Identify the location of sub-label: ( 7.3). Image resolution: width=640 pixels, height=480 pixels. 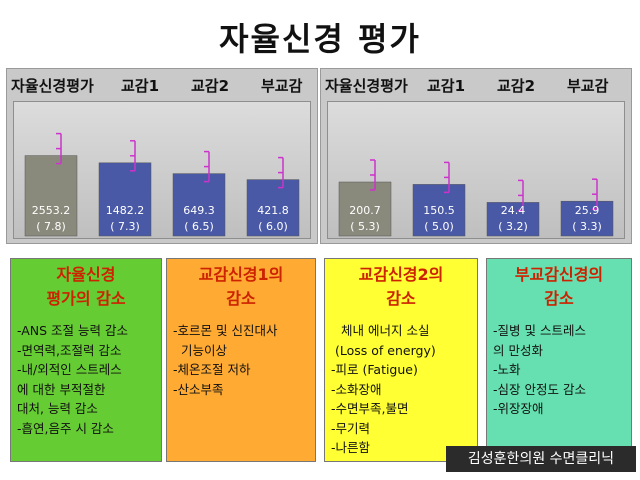
(125, 226).